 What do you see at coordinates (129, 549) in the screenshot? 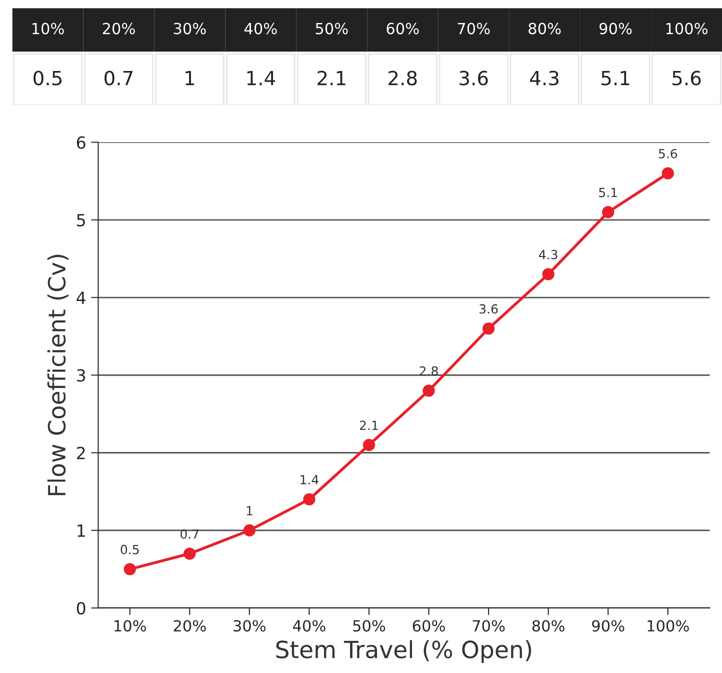
I see `data-label: 0.5` at bounding box center [129, 549].